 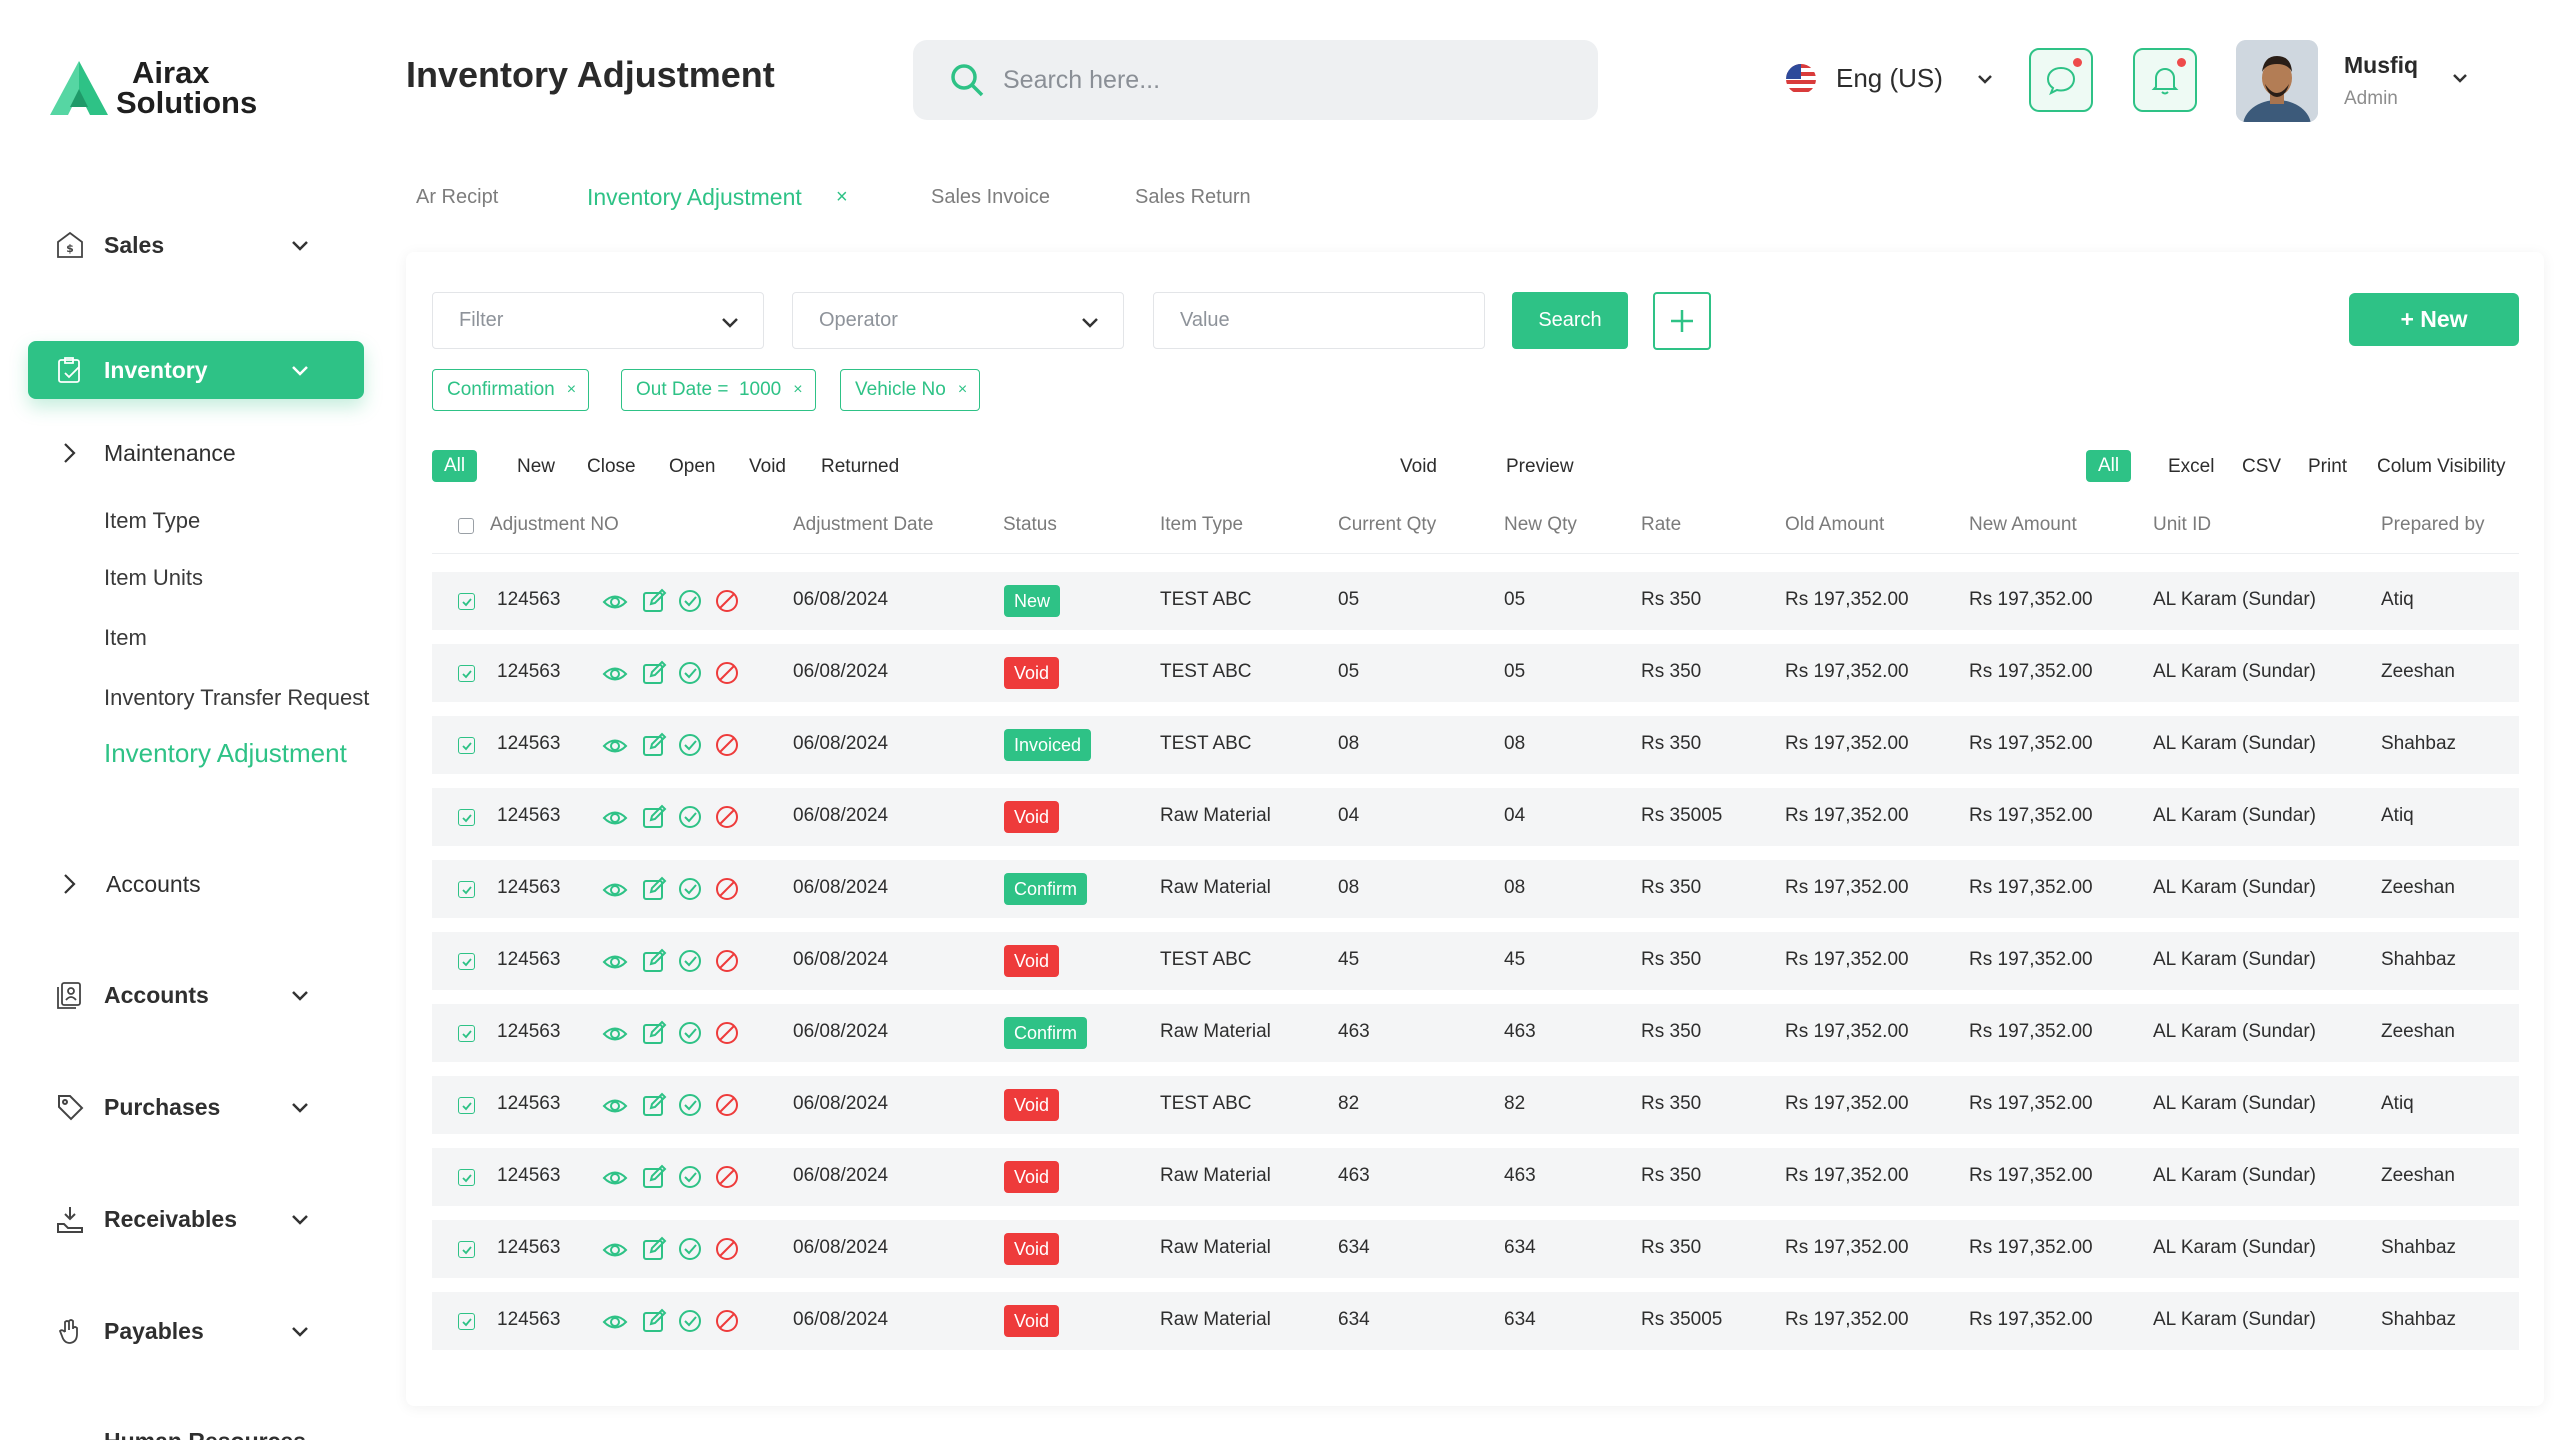 I want to click on column-visibility-action: Colum Visibility, so click(x=2441, y=466).